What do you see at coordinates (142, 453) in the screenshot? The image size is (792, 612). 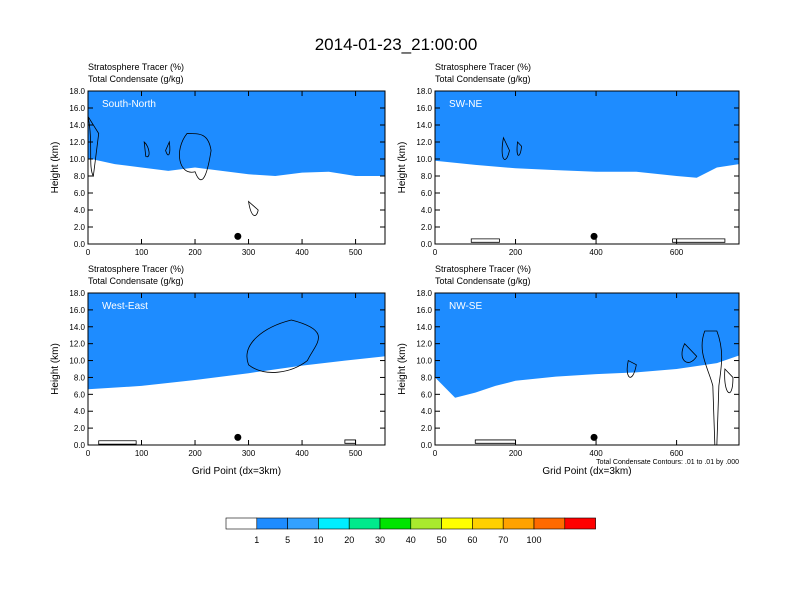 I see `x-tick-label: 100` at bounding box center [142, 453].